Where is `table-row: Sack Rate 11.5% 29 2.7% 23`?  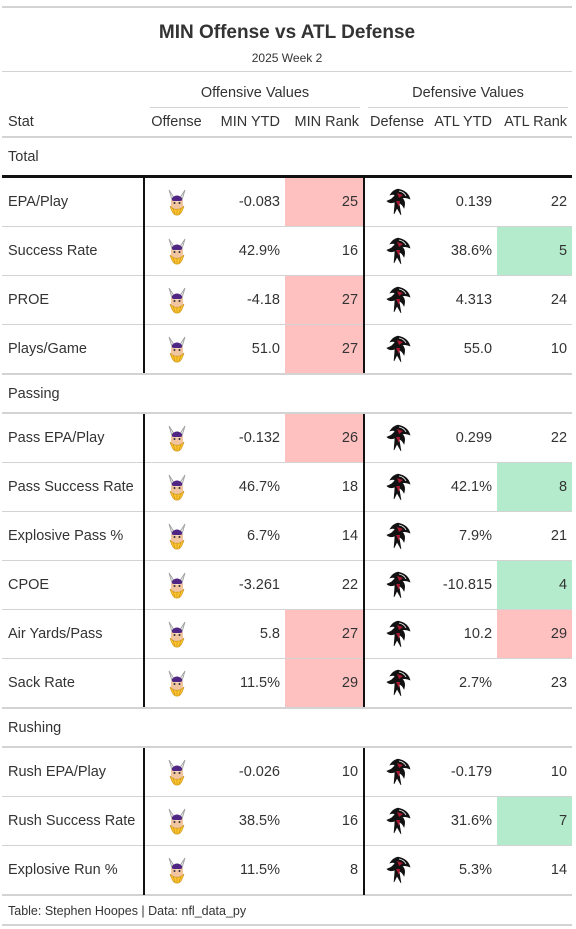 table-row: Sack Rate 11.5% 29 2.7% 23 is located at coordinates (287, 683).